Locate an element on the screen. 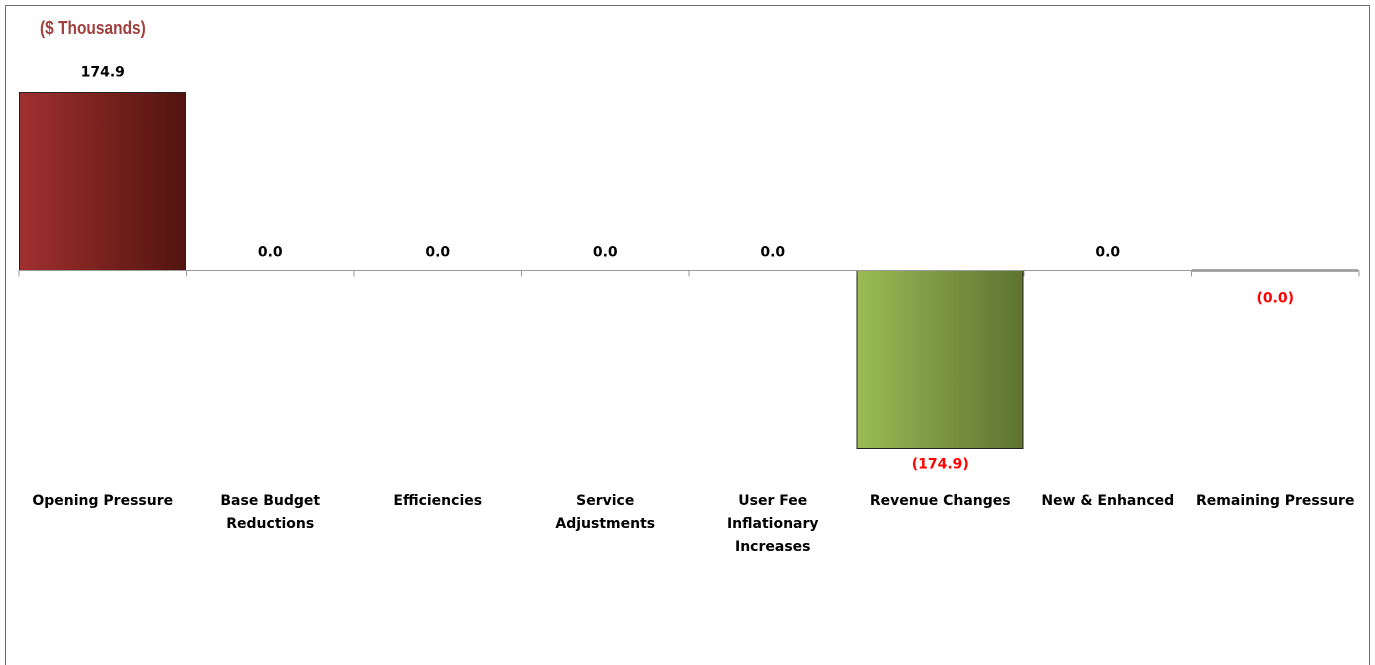 This screenshot has height=665, width=1375. category-label-line: Inflationary is located at coordinates (773, 524).